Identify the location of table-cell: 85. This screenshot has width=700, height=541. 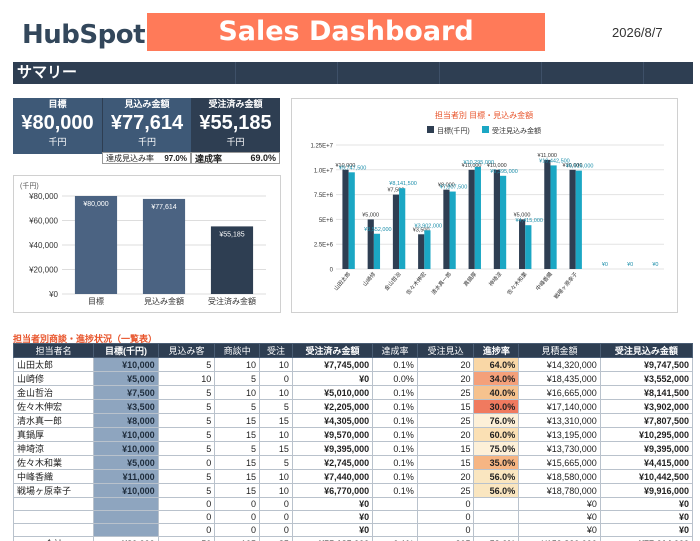
(276, 538).